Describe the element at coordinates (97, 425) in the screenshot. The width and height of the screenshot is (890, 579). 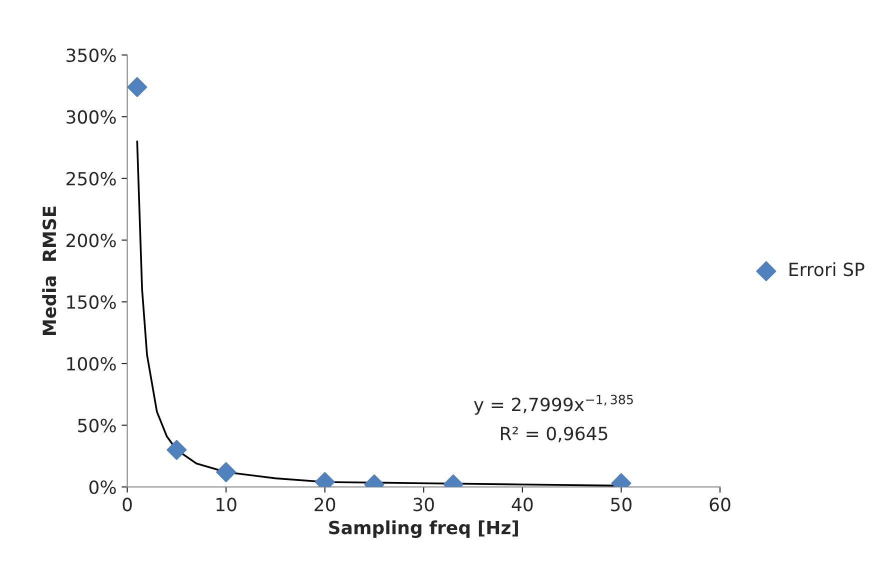
I see `y-tick-label: 50%` at that location.